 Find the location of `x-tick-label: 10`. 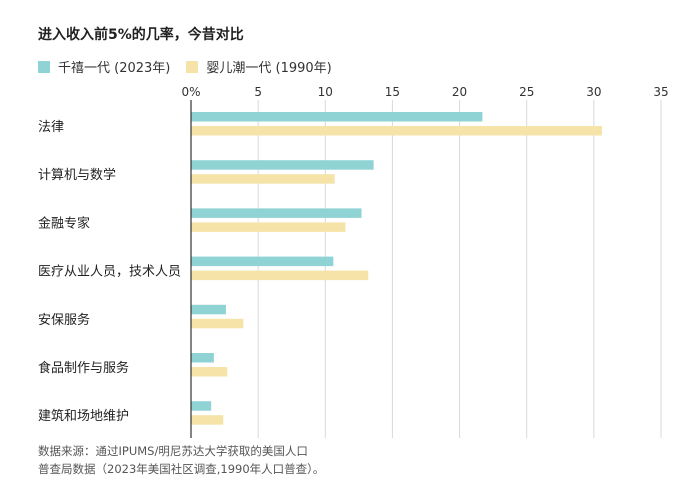

x-tick-label: 10 is located at coordinates (325, 92).